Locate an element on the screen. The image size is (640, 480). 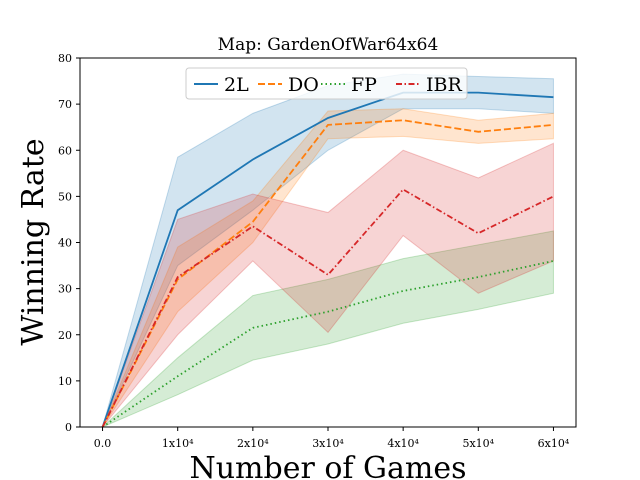
legend-label-do: DO is located at coordinates (303, 85).